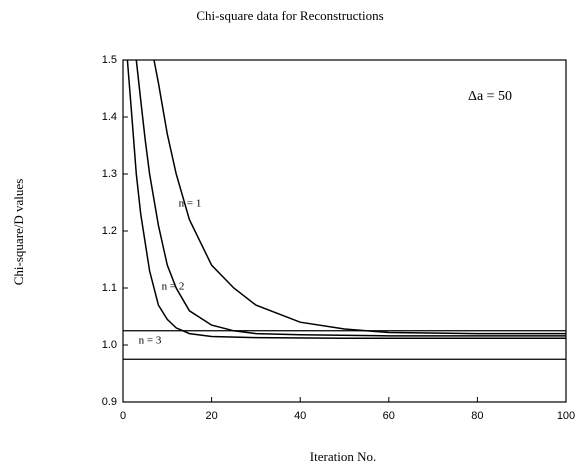 This screenshot has height=468, width=580. I want to click on y-axis-label: Chi-square/D values, so click(18, 232).